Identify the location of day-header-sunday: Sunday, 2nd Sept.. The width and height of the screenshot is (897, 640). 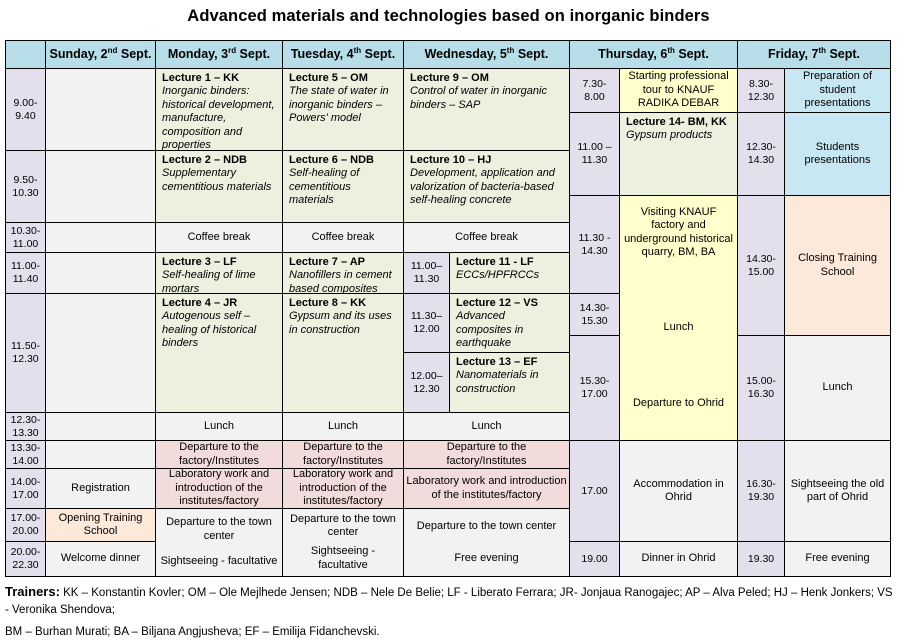
(100, 54).